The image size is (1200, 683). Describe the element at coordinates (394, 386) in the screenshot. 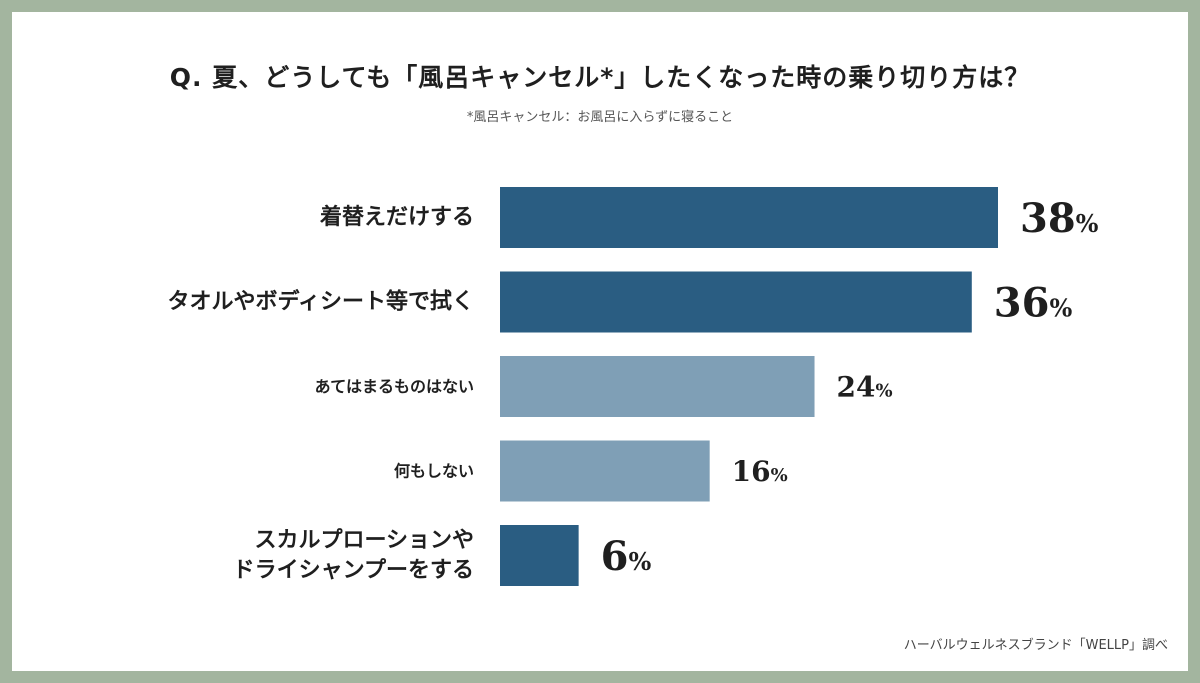

I see `category-label-3: あてはまるものはない` at that location.